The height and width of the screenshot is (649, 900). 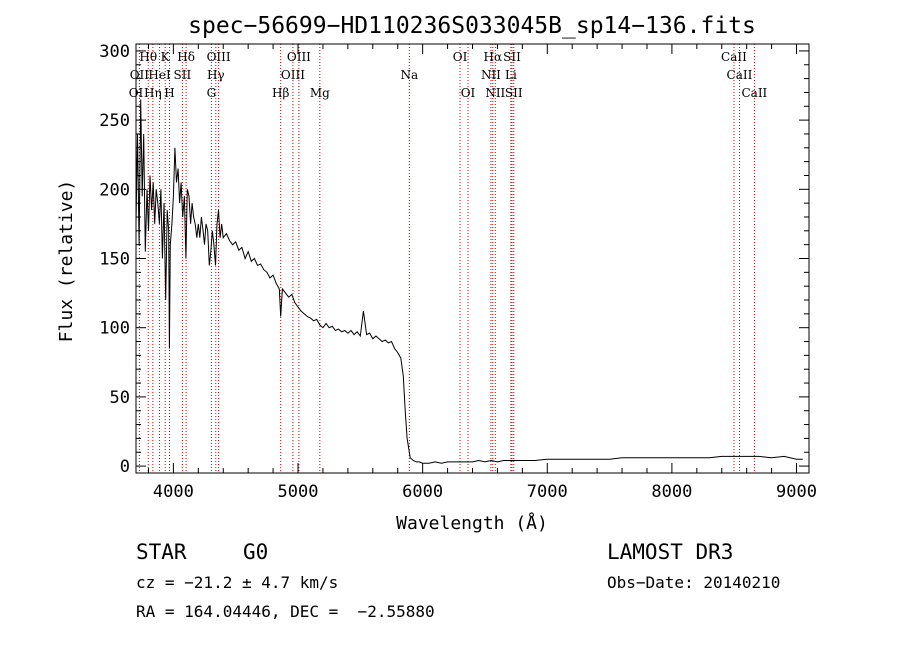 I want to click on line-label: Li, so click(x=511, y=75).